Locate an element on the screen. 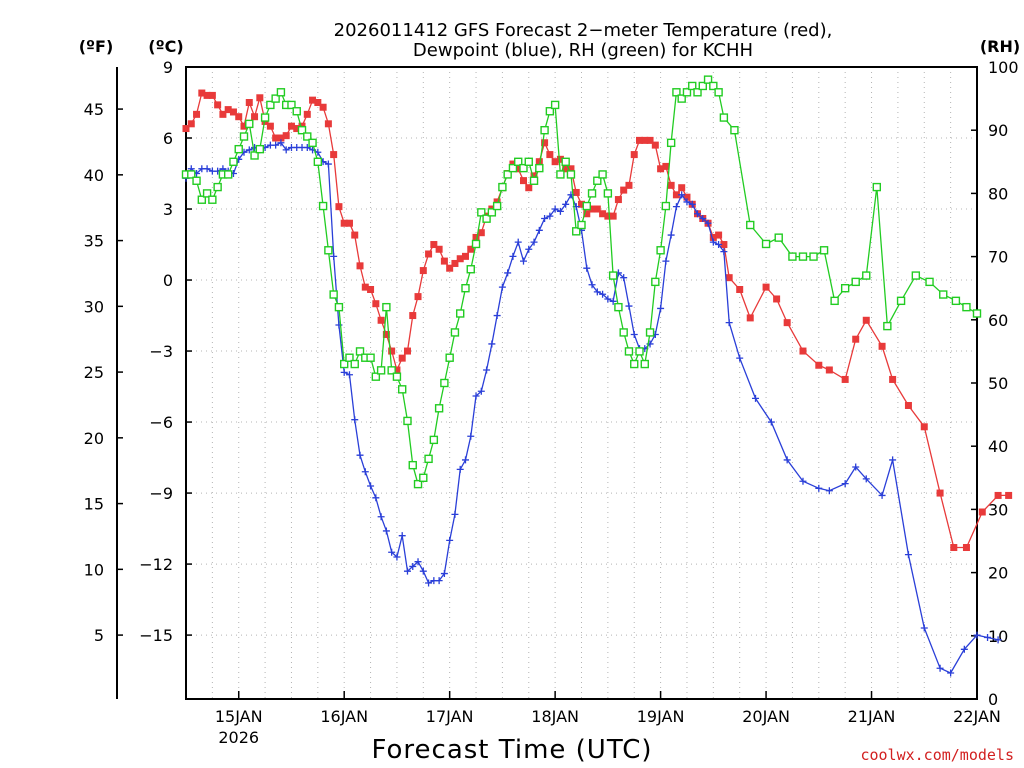  x-tick-label: 18JAN is located at coordinates (555, 716).